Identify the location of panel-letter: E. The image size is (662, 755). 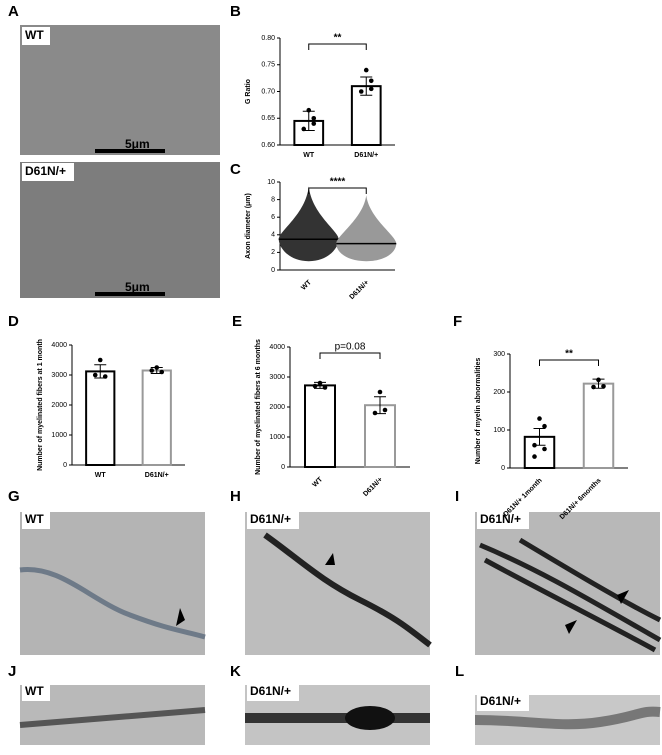
(237, 321).